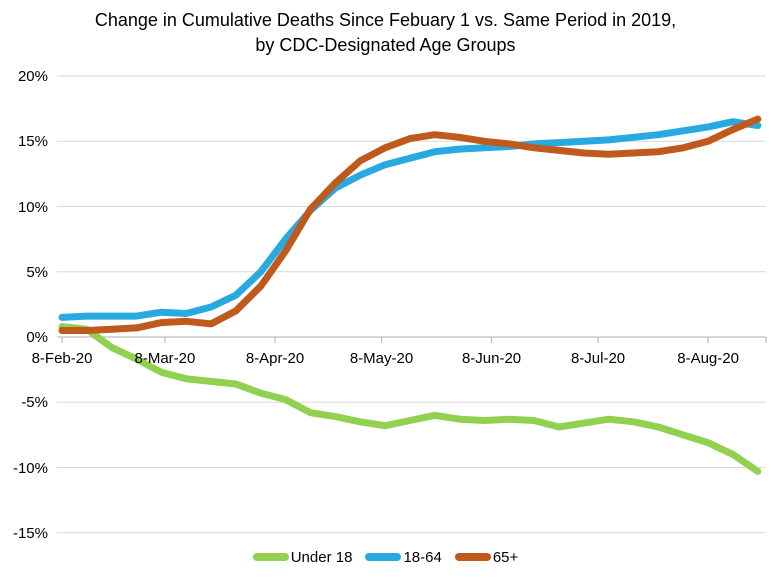 This screenshot has width=771, height=578. Describe the element at coordinates (30, 468) in the screenshot. I see `y-axis-label: -10%` at that location.